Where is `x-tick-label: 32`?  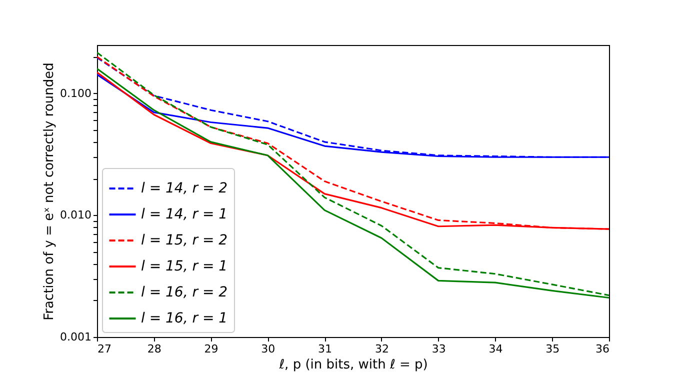
x-tick-label: 32 is located at coordinates (381, 349).